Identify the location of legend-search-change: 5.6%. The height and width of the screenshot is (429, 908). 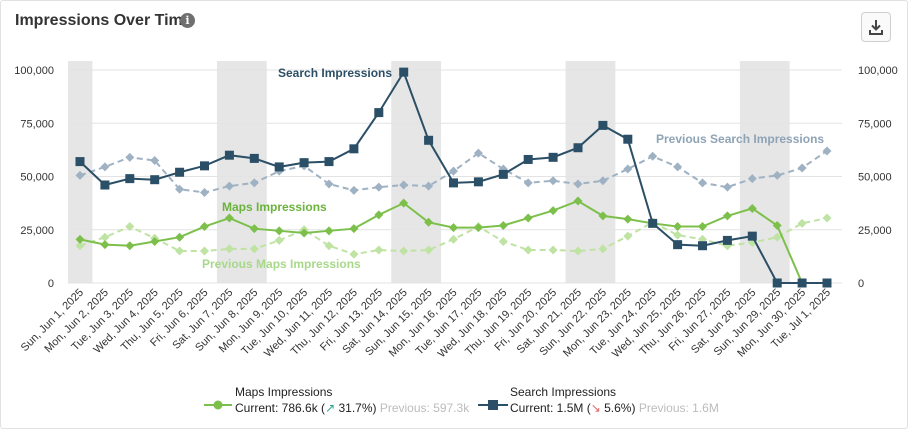
(618, 408).